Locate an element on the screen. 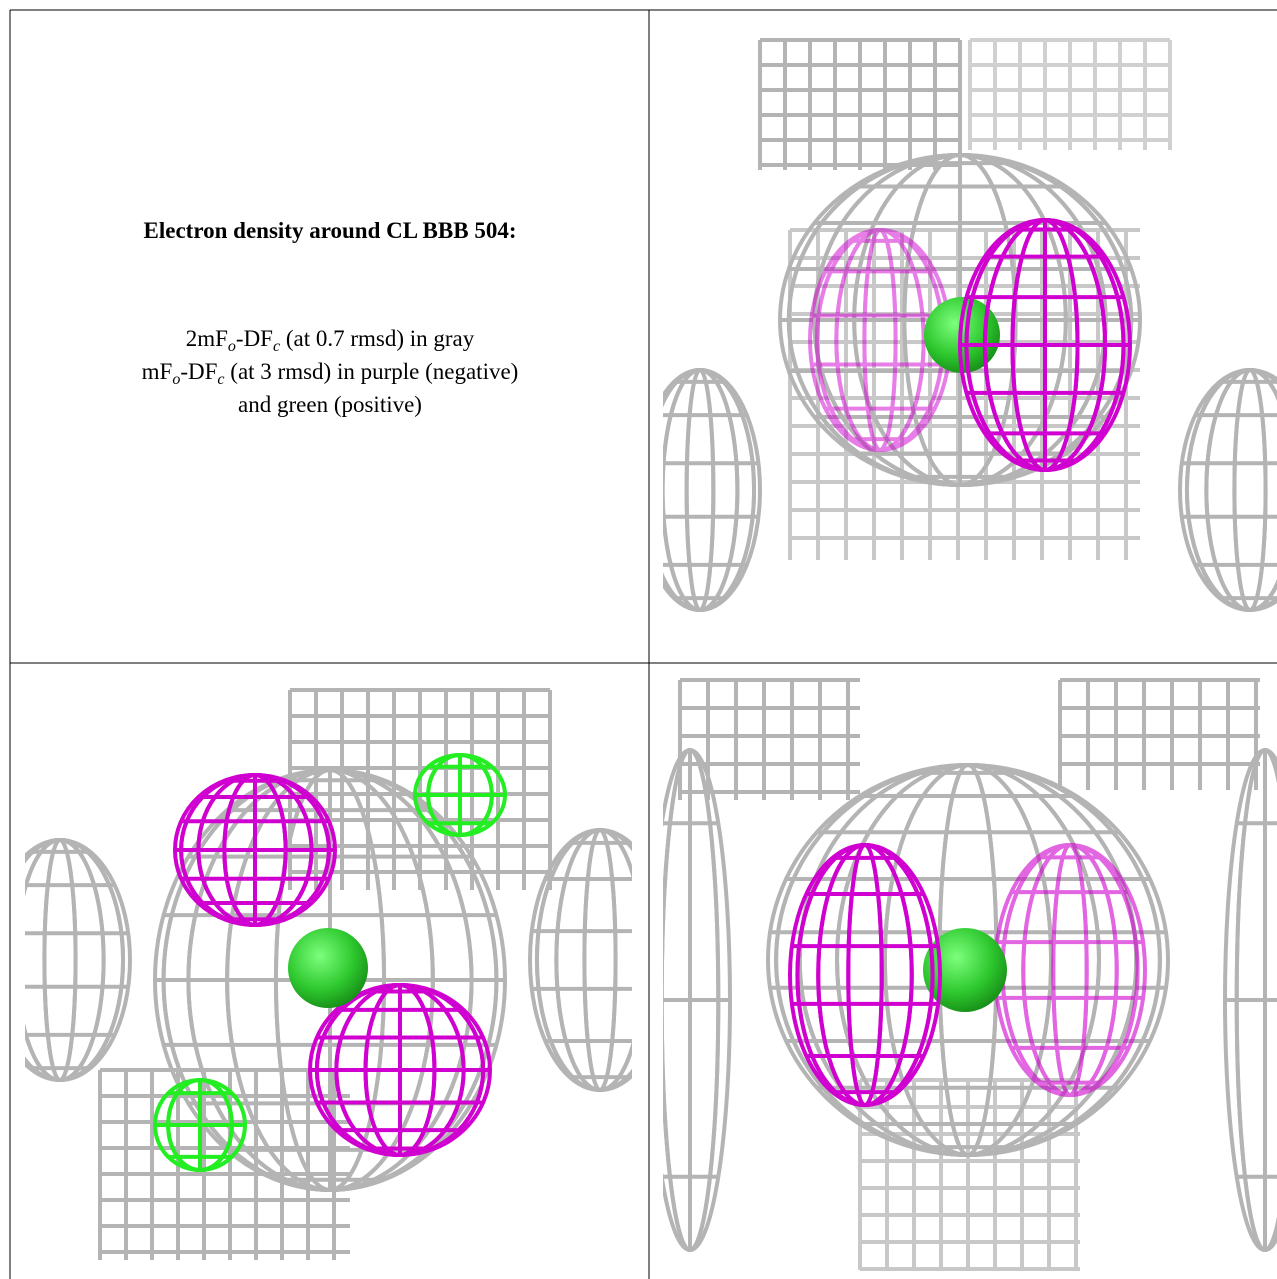 Image resolution: width=1277 pixels, height=1279 pixels. caption-line: 2mFo-DFc (at 0.7 rmsd) in gray is located at coordinates (330, 340).